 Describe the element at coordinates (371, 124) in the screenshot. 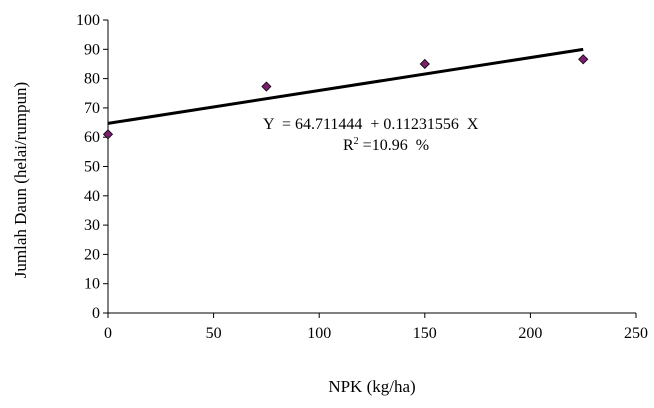

I see `regression-equation: Y = 64.711444 + 0.11231556 X` at that location.